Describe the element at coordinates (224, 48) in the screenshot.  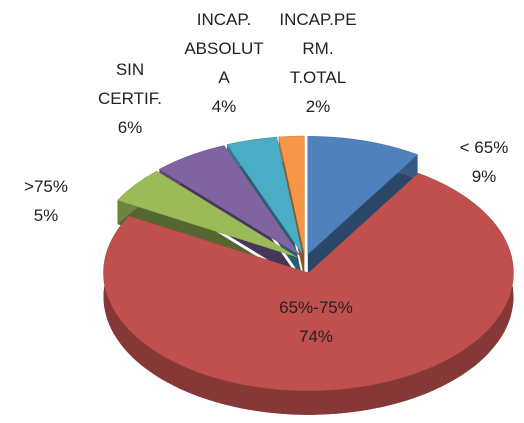
I see `slice-category-label: INCAP. ABSOLUTA` at that location.